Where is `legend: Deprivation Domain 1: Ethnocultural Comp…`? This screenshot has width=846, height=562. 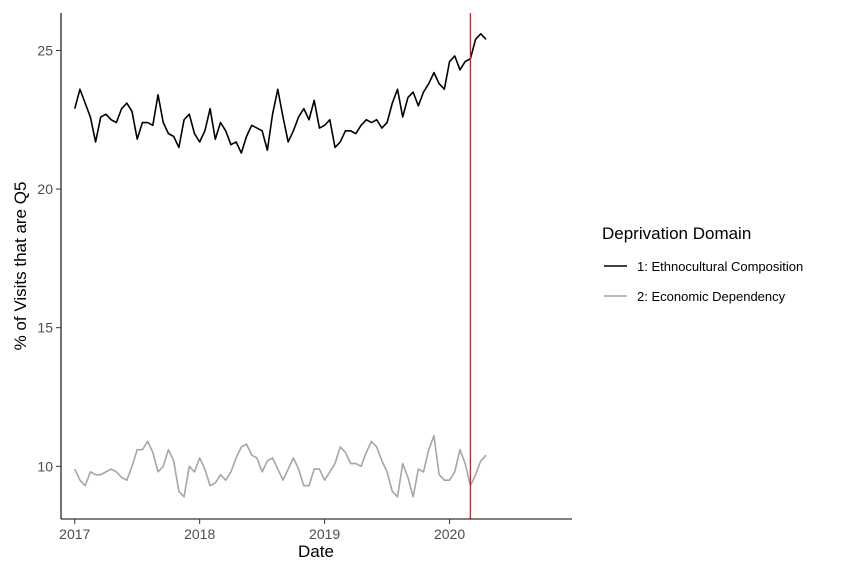
legend: Deprivation Domain 1: Ethnocultural Comp… is located at coordinates (702, 264).